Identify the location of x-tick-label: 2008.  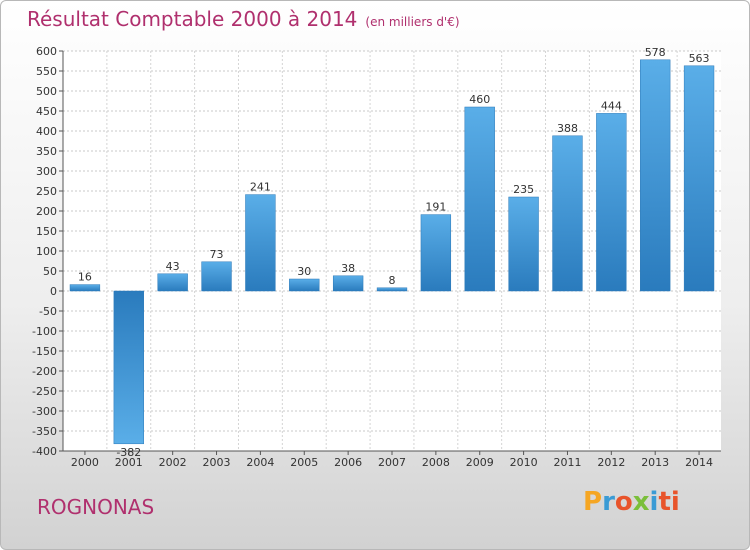
(436, 462).